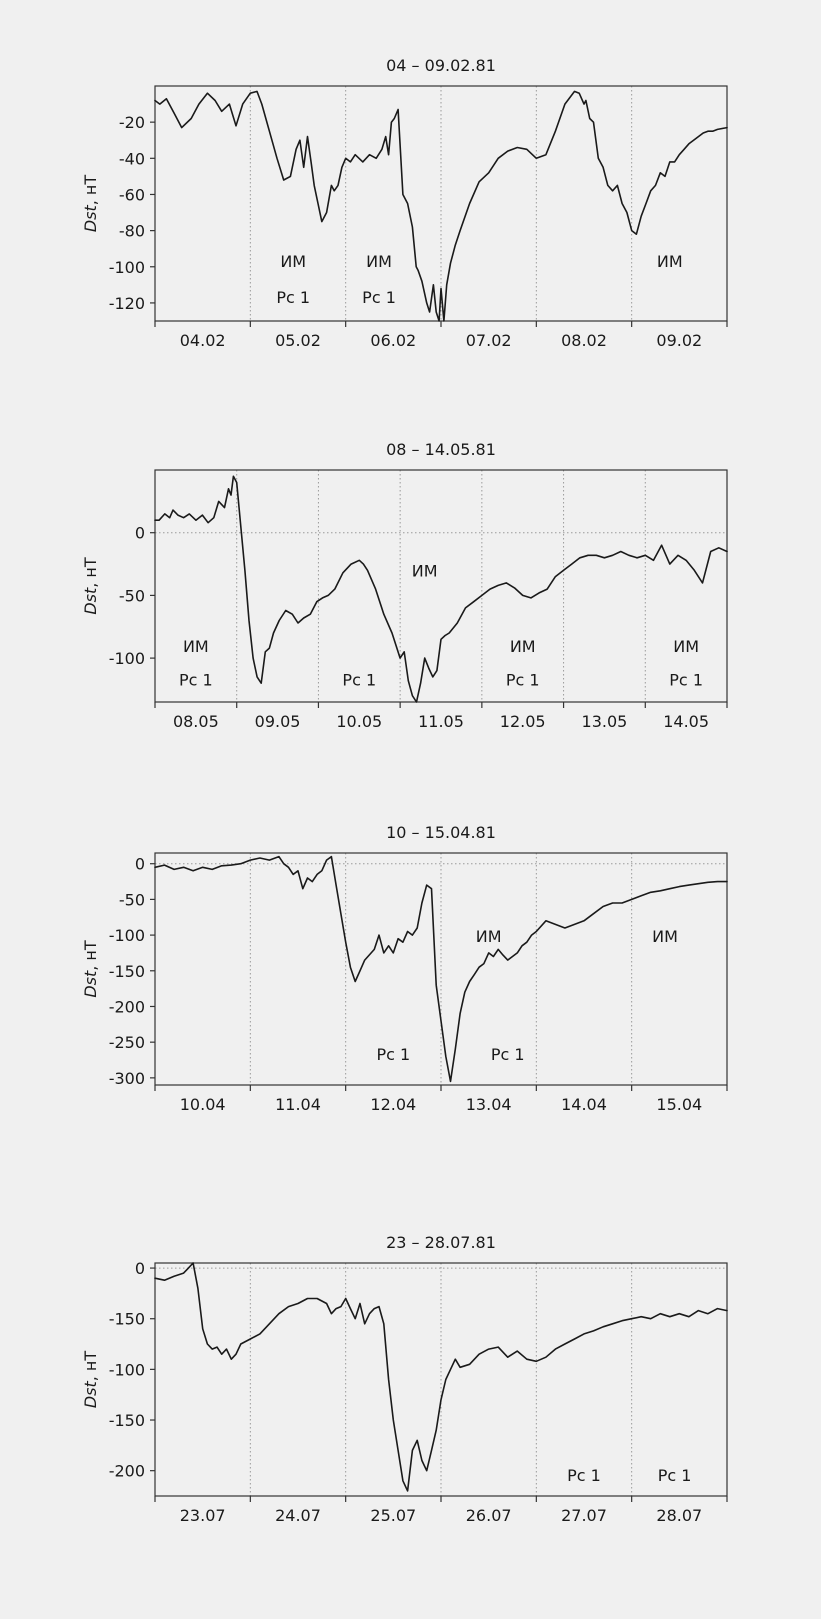 This screenshot has width=821, height=1619. Describe the element at coordinates (127, 1042) in the screenshot. I see `y-tick-label: -250` at that location.